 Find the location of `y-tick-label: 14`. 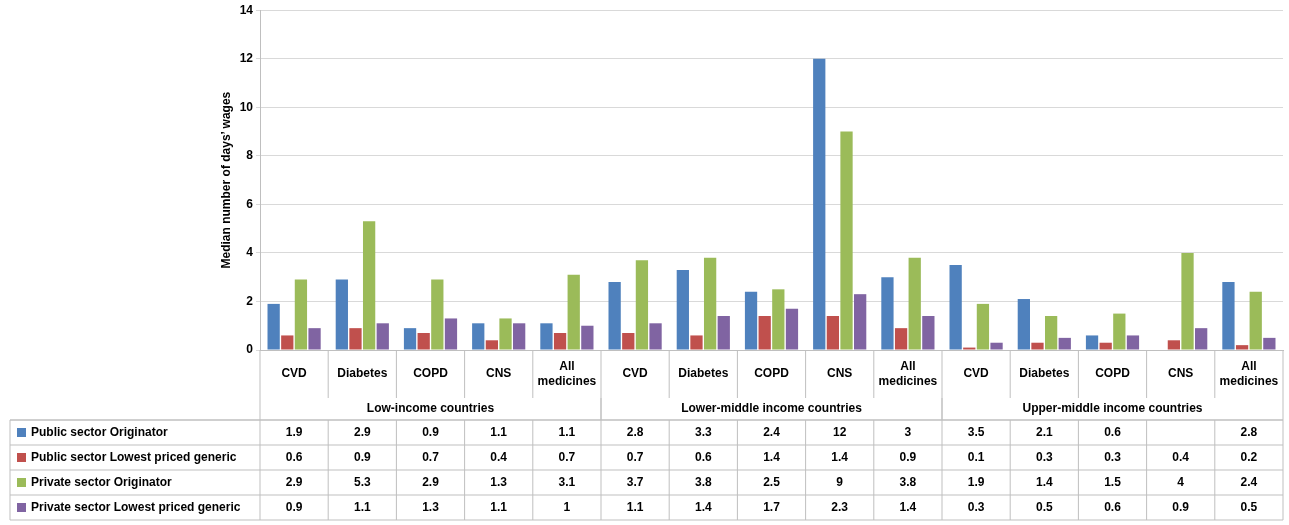

y-tick-label: 14 is located at coordinates (246, 9).